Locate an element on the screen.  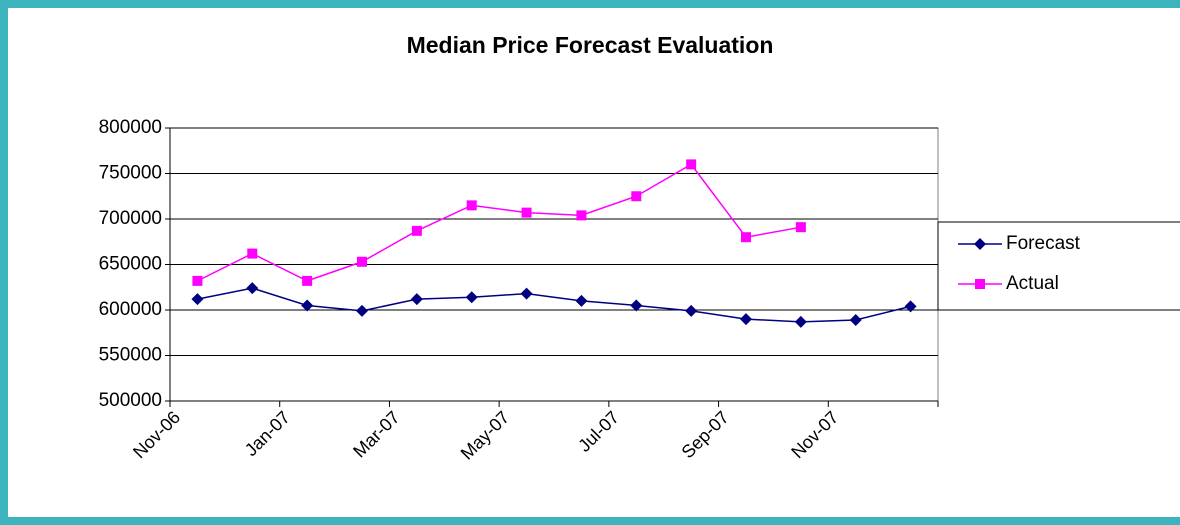
y-tick-label: 500000 is located at coordinates (130, 400).